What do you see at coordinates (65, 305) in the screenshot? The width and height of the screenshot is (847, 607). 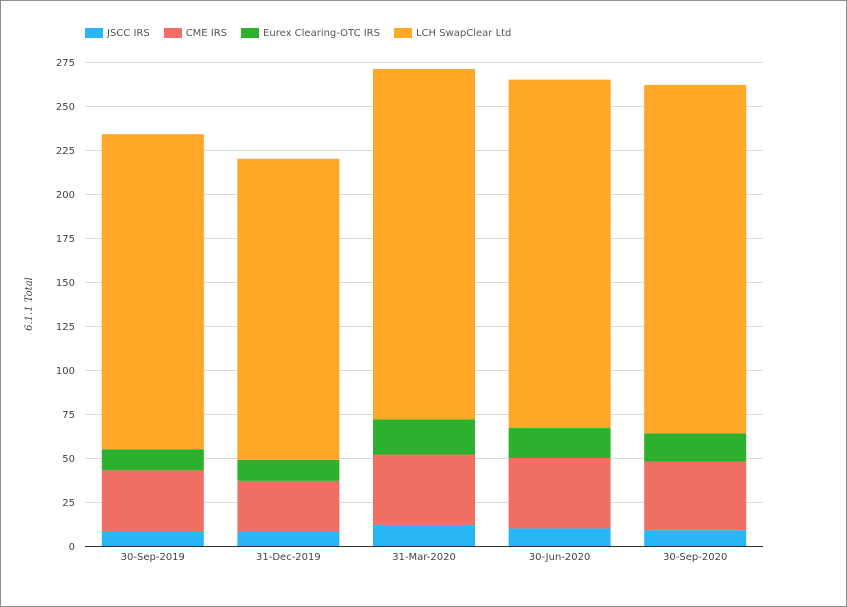 I see `y-axis: 0 25 50 75 100 125 150 175 200 225 250 275` at bounding box center [65, 305].